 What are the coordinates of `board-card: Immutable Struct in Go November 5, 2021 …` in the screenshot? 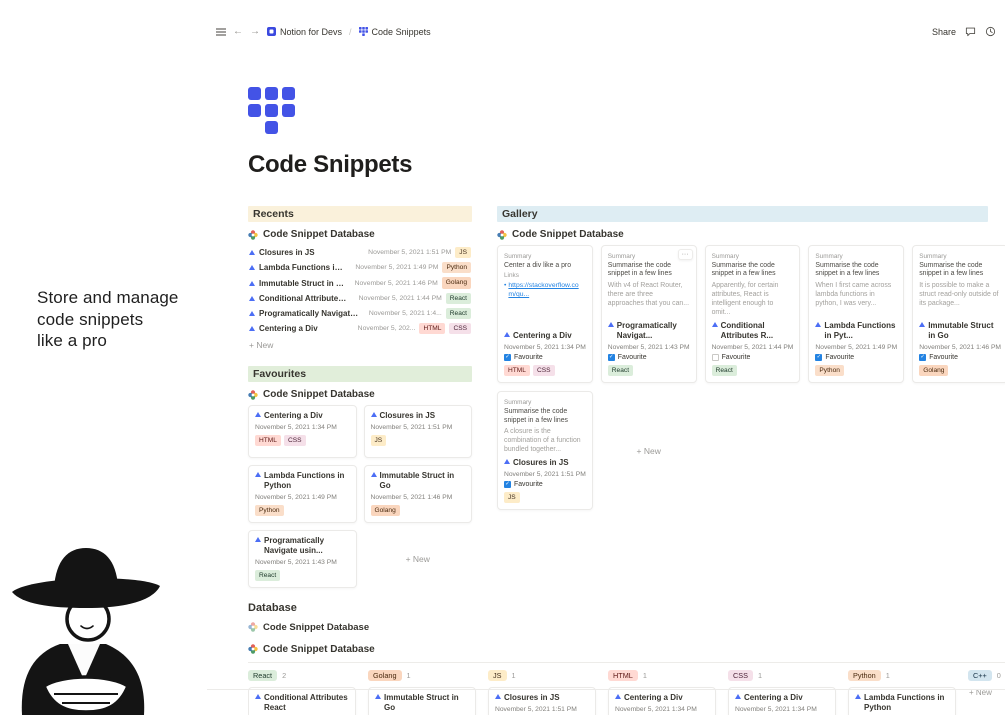 It's located at (422, 700).